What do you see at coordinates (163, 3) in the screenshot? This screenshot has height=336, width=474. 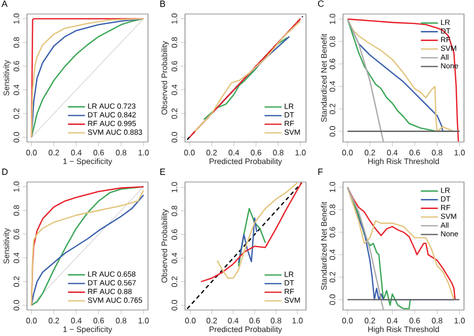 I see `chart-title: B` at bounding box center [163, 3].